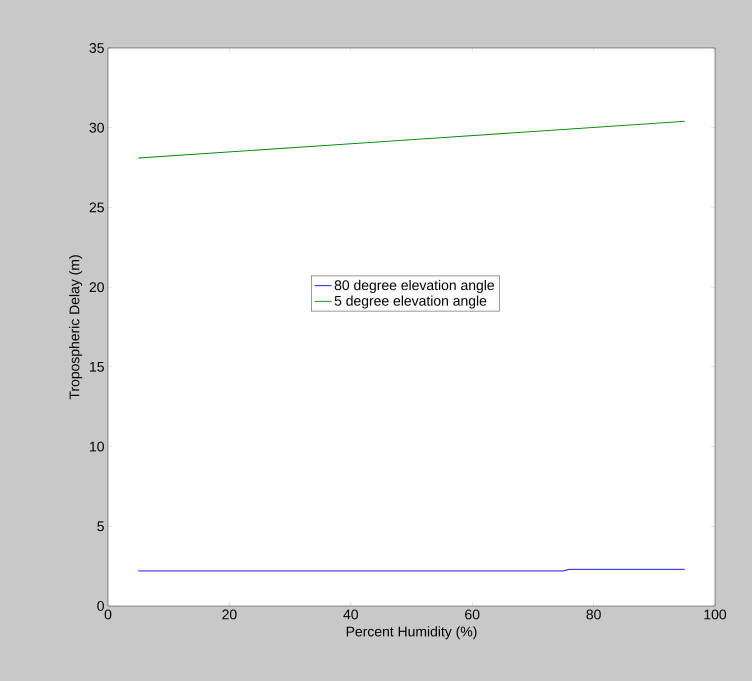 Image resolution: width=752 pixels, height=681 pixels. I want to click on x-tick-label: 100, so click(715, 615).